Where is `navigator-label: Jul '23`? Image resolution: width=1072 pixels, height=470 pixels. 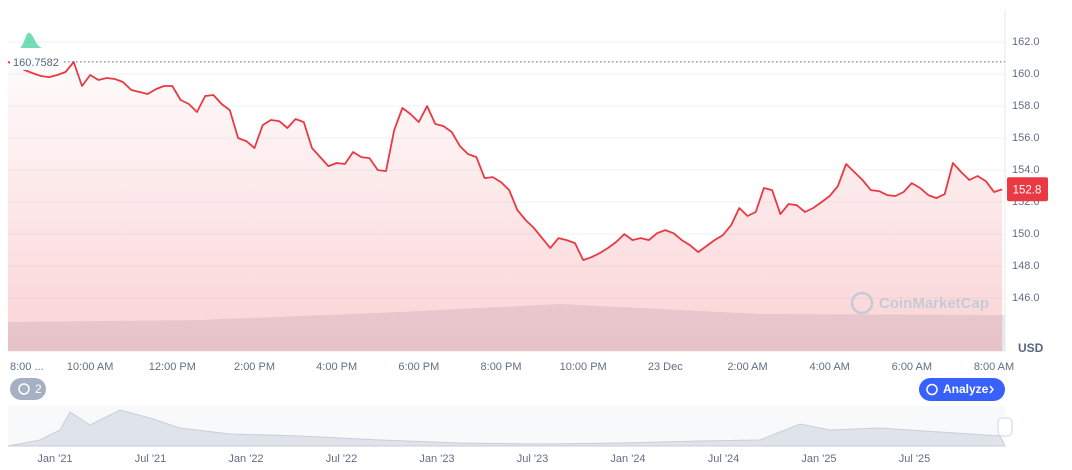
navigator-label: Jul '23 is located at coordinates (532, 459).